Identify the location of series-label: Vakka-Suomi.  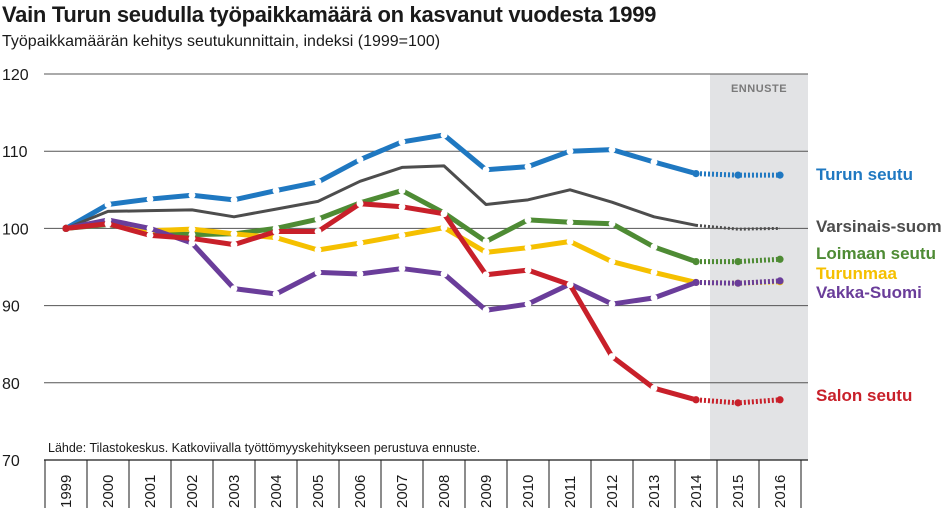
(869, 292).